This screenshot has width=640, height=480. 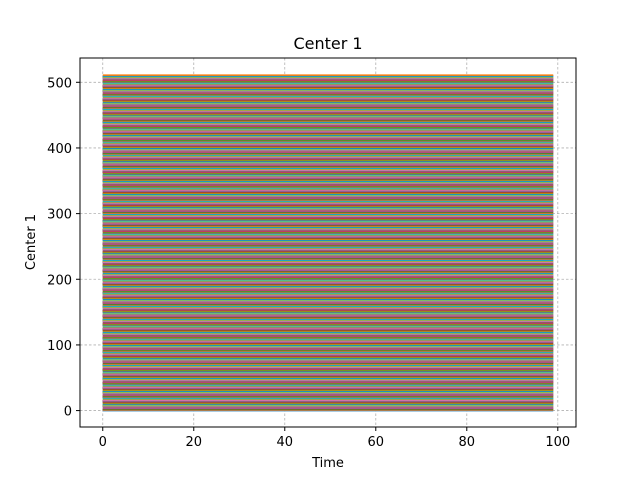 I want to click on y-tick-label: 300, so click(x=59, y=215).